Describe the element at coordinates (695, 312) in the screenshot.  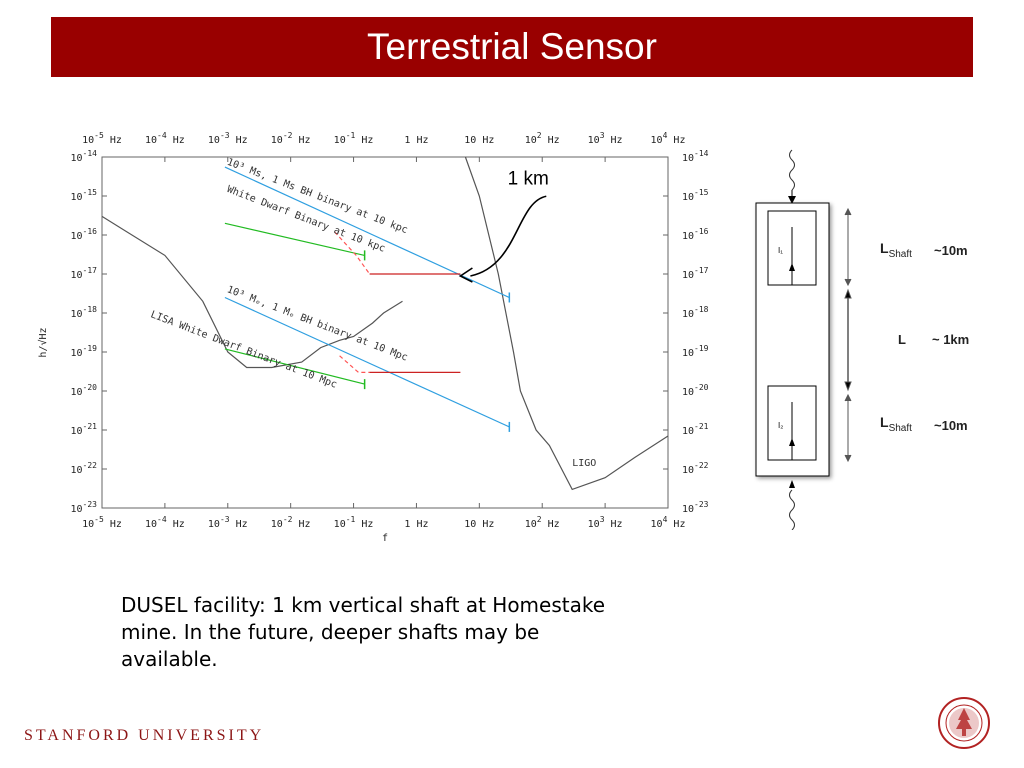
I see `y-tick-label-right: 10-18` at that location.